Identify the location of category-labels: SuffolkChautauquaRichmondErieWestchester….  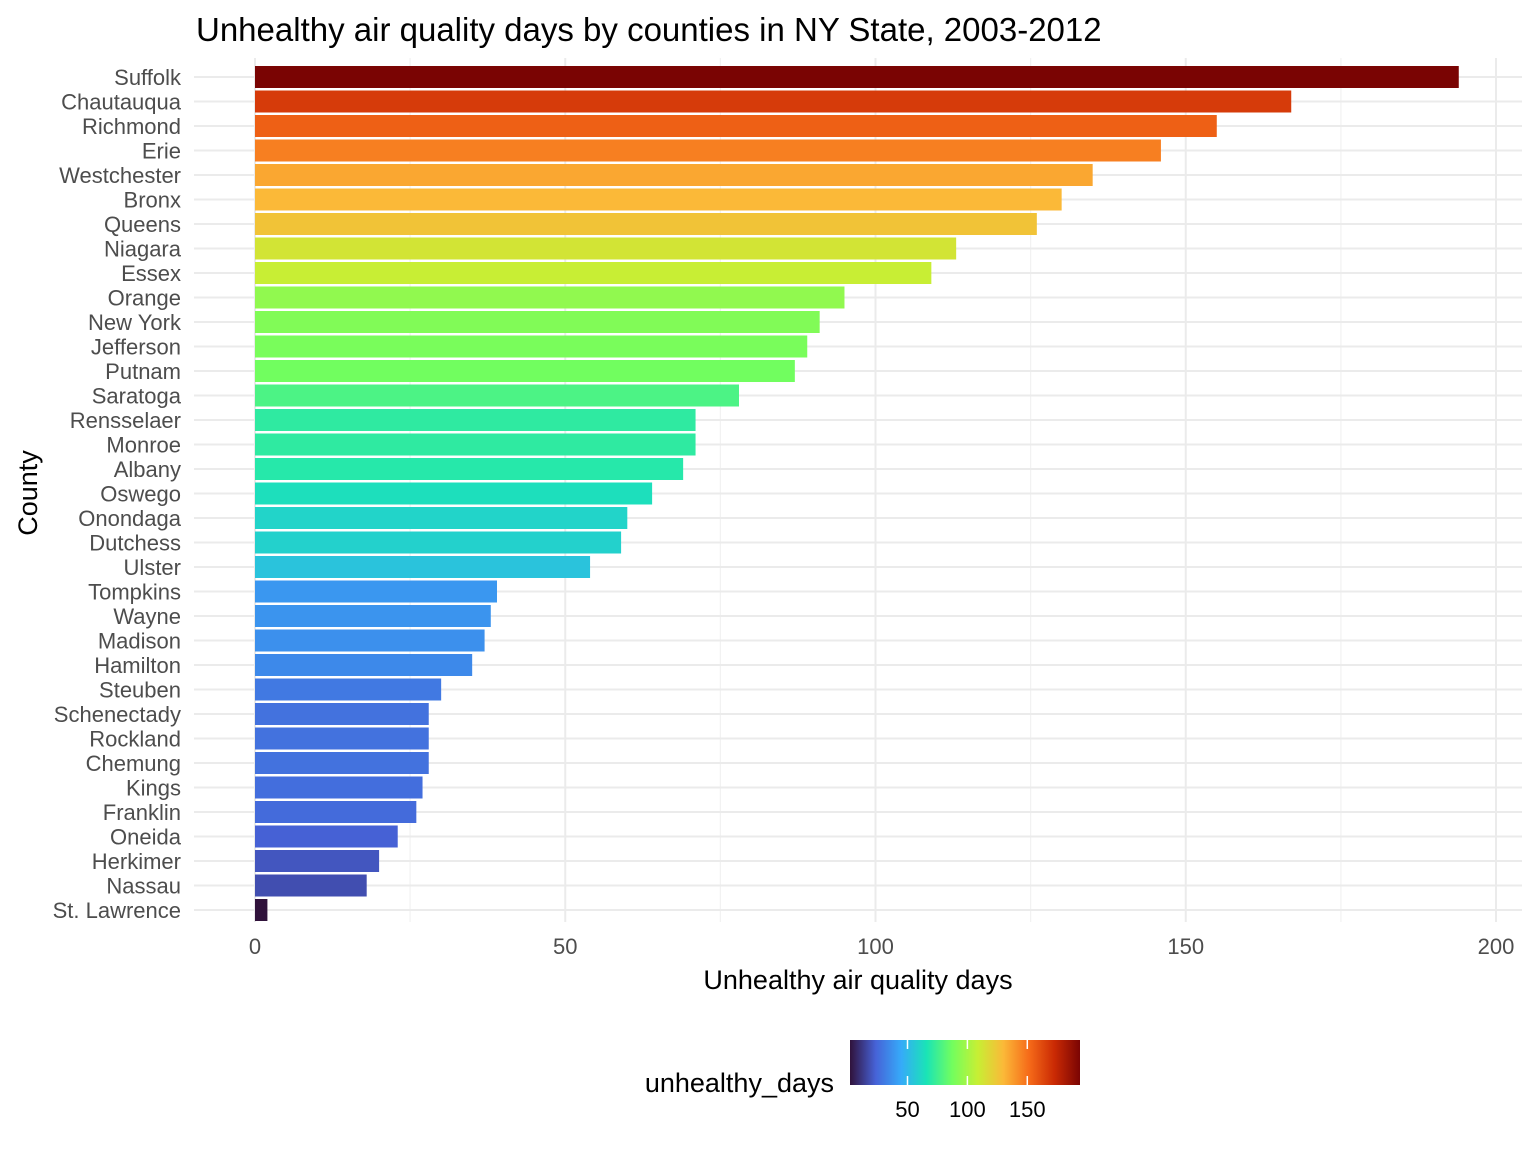
(117, 494).